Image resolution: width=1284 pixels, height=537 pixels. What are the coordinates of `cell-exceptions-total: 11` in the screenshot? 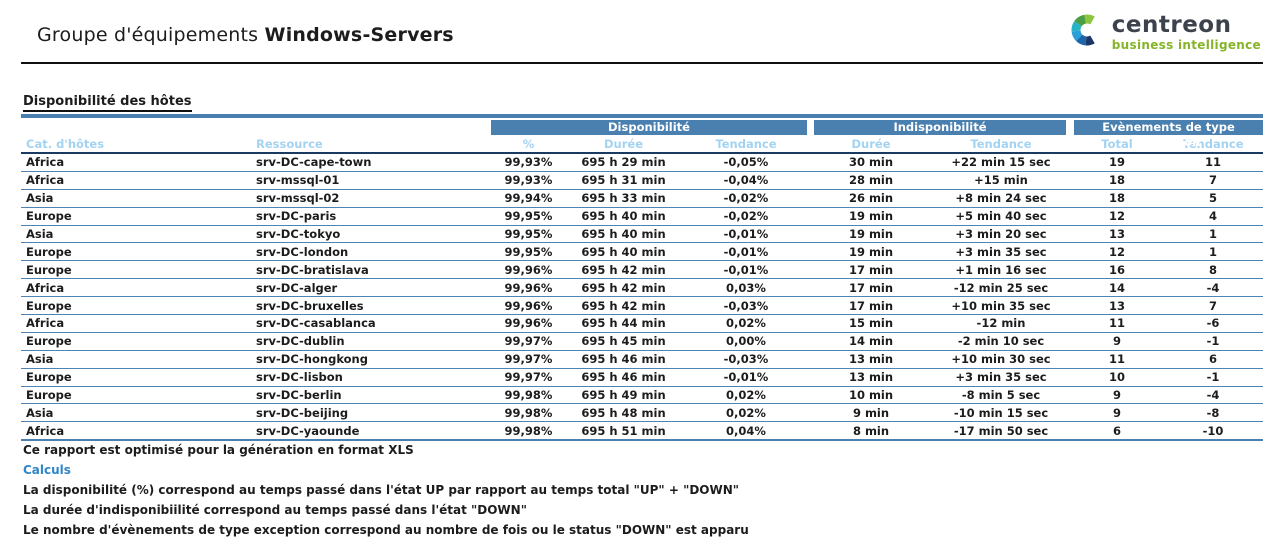 It's located at (1116, 323).